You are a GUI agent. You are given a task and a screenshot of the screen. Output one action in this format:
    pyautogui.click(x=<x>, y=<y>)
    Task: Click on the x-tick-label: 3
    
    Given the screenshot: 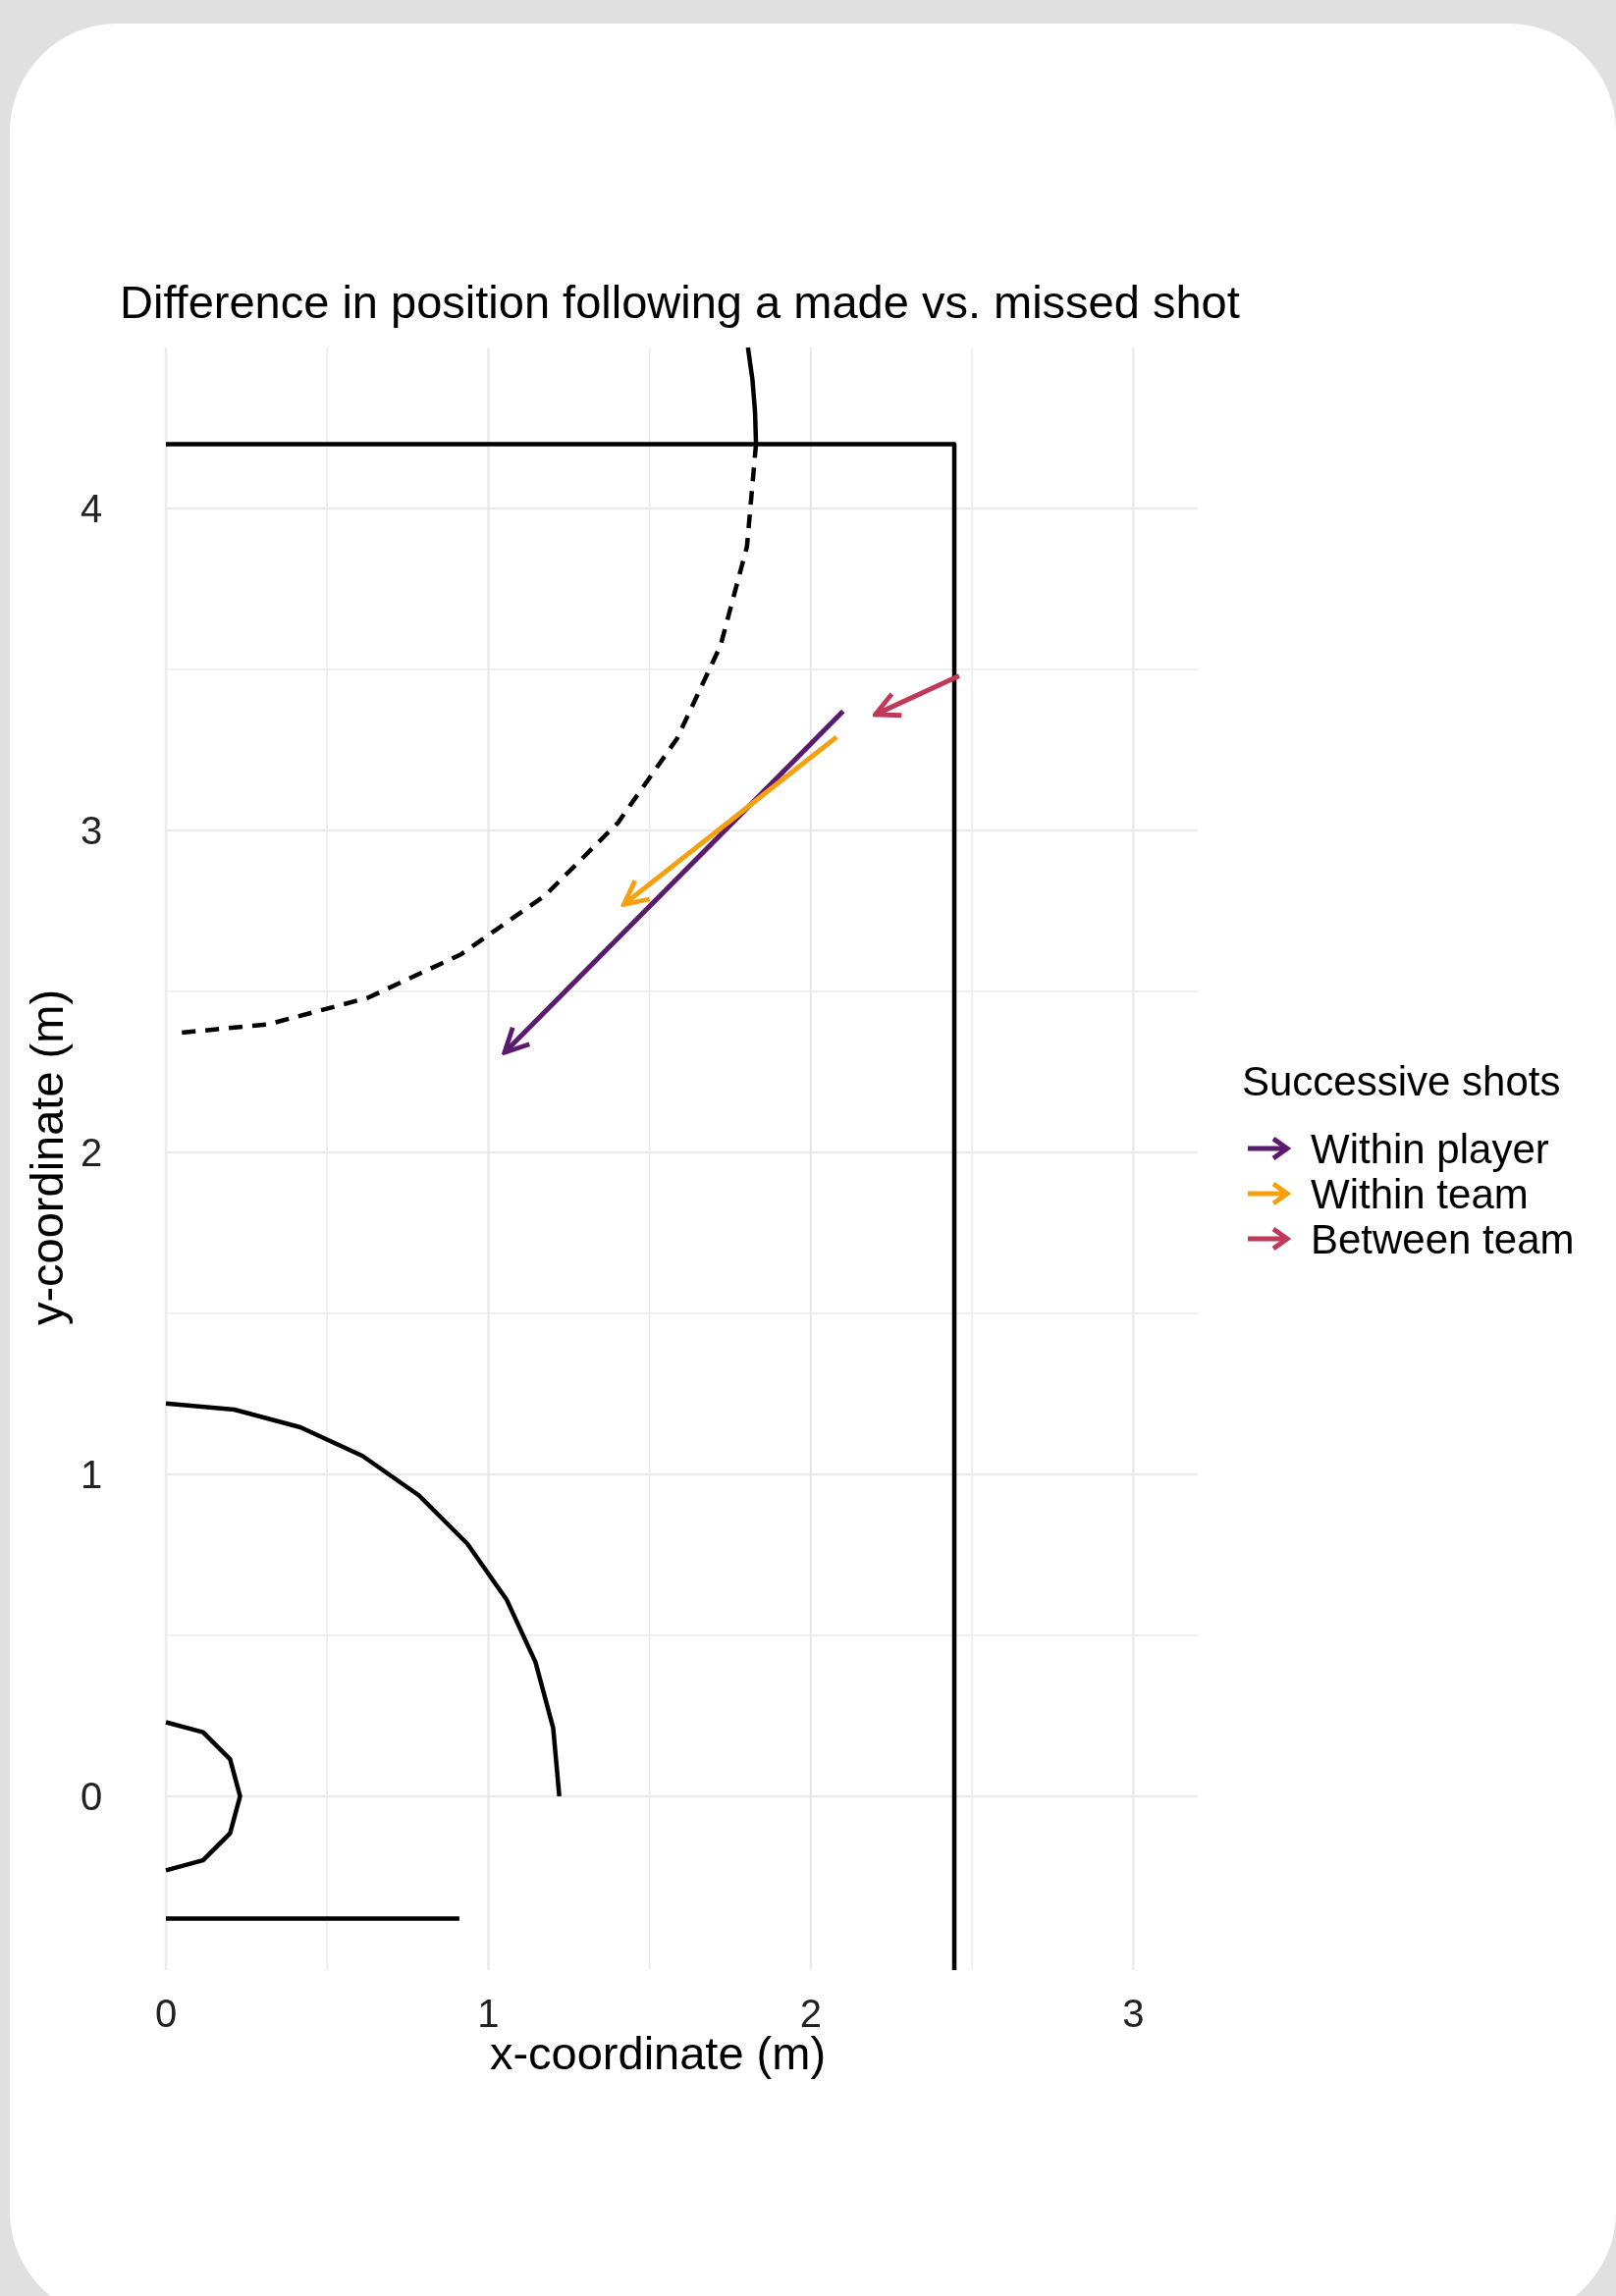 What is the action you would take?
    pyautogui.click(x=1133, y=2014)
    